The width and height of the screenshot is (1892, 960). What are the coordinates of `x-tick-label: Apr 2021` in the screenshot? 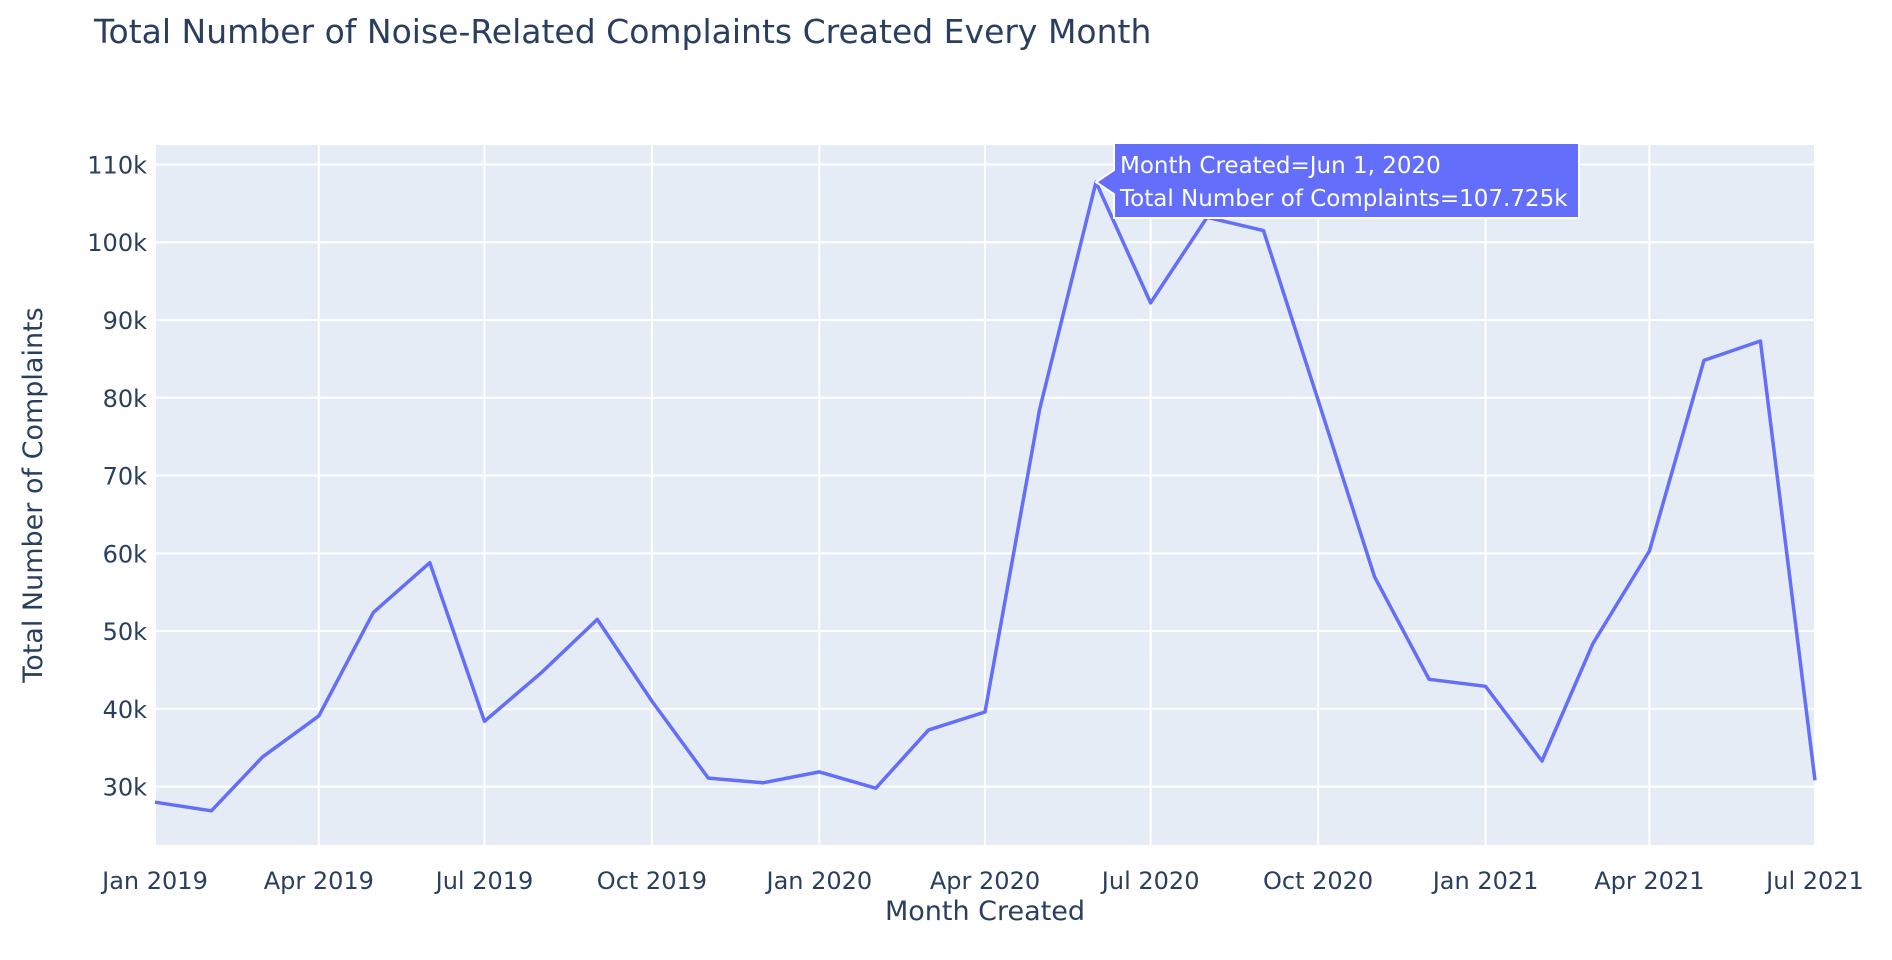 It's located at (1649, 881).